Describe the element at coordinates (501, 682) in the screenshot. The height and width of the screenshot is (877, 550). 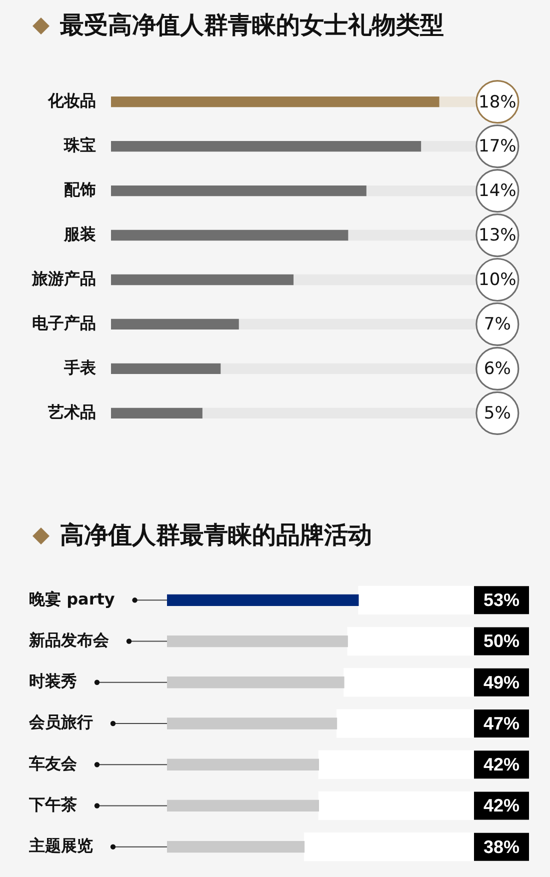
I see `data-label: 49%` at that location.